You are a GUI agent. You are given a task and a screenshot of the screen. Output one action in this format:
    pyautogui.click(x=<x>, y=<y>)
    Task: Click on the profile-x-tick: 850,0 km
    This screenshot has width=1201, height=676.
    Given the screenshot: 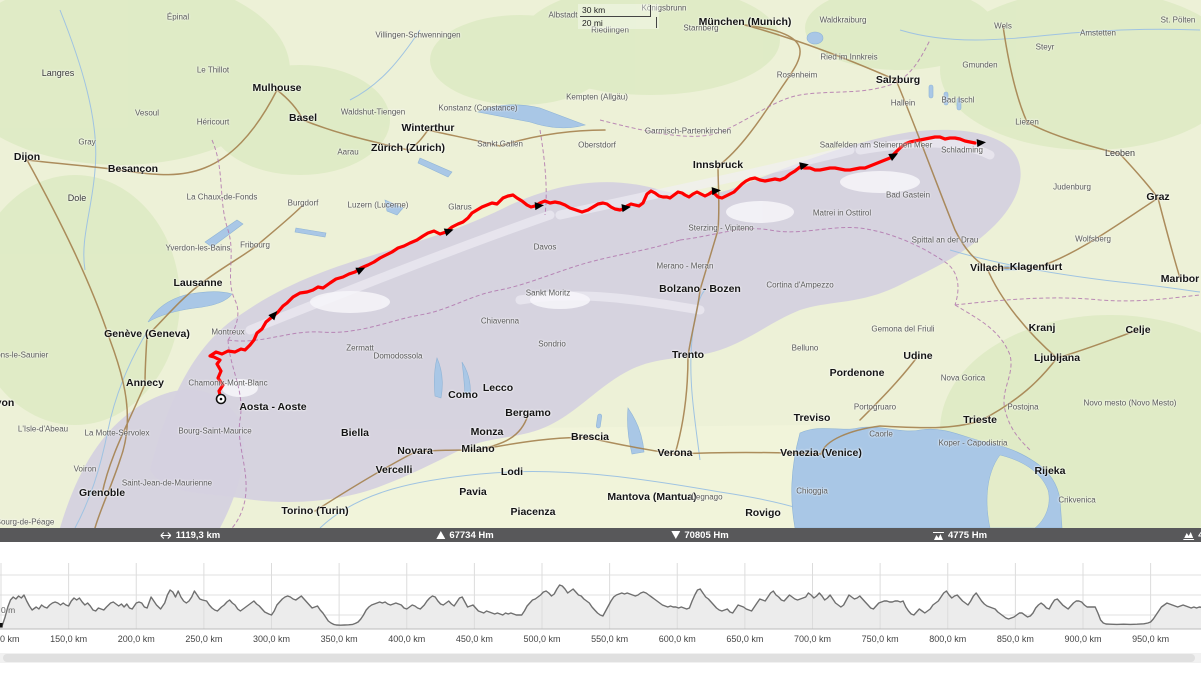 What is the action you would take?
    pyautogui.click(x=1015, y=639)
    